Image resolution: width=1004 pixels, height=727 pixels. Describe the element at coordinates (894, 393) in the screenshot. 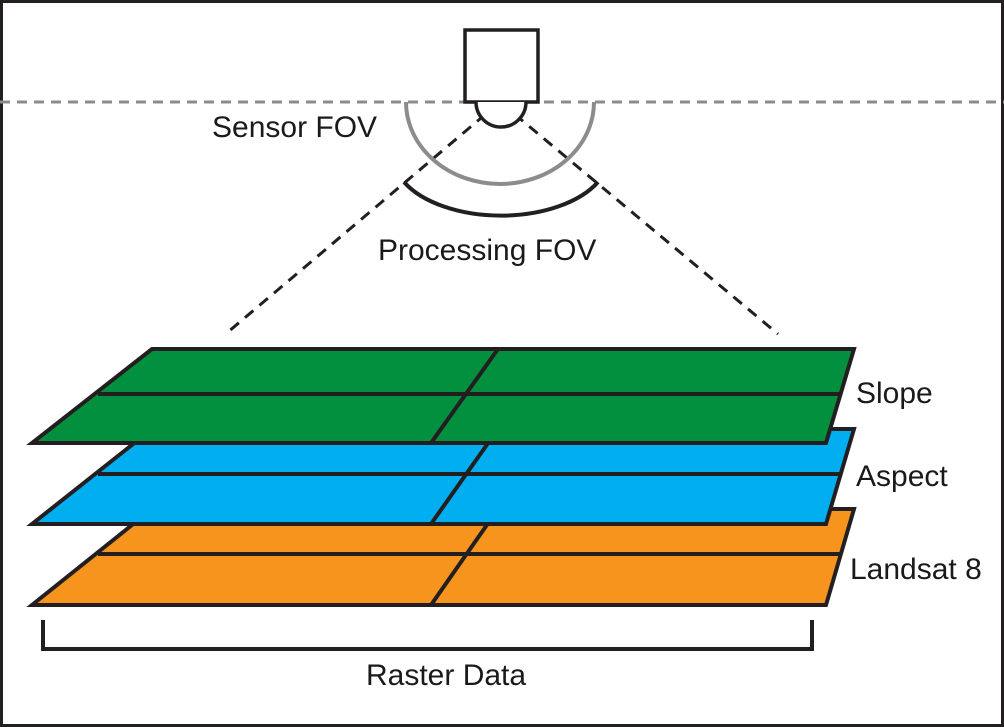

I see `layer-label-slope: Slope` at that location.